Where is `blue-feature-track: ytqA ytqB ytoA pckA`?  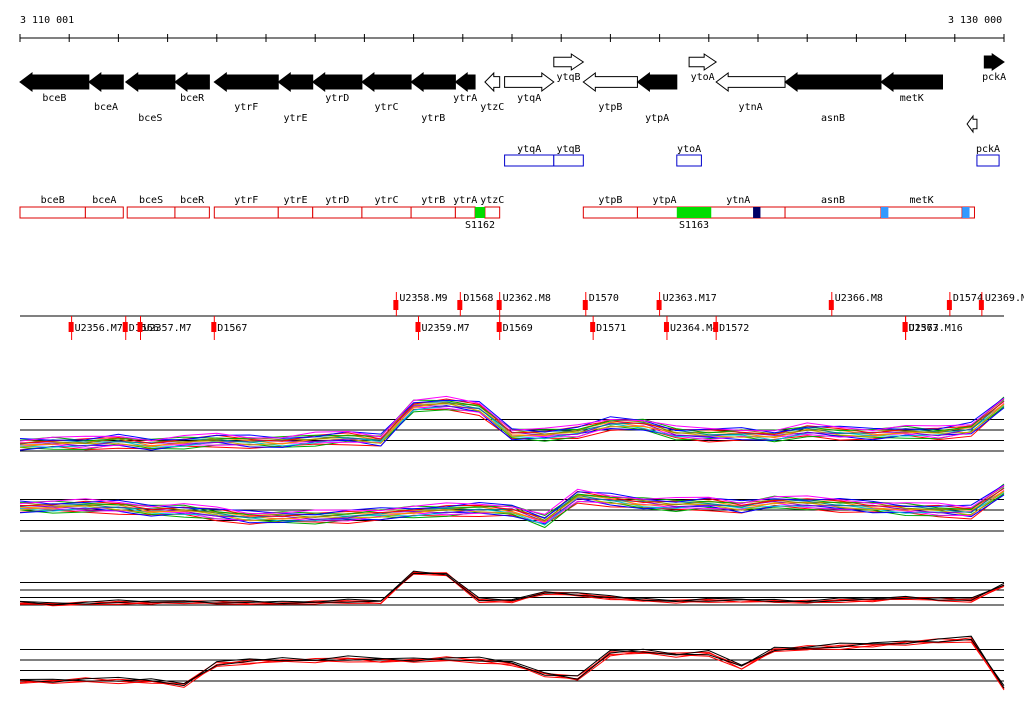
blue-feature-track: ytqA ytqB ytoA pckA is located at coordinates (752, 155).